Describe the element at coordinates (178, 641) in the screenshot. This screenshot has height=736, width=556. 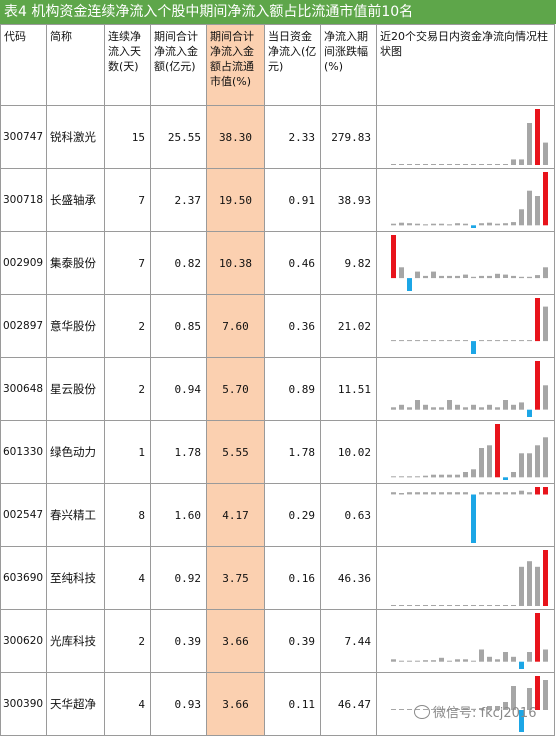
I see `cell-amount: 0.39` at that location.